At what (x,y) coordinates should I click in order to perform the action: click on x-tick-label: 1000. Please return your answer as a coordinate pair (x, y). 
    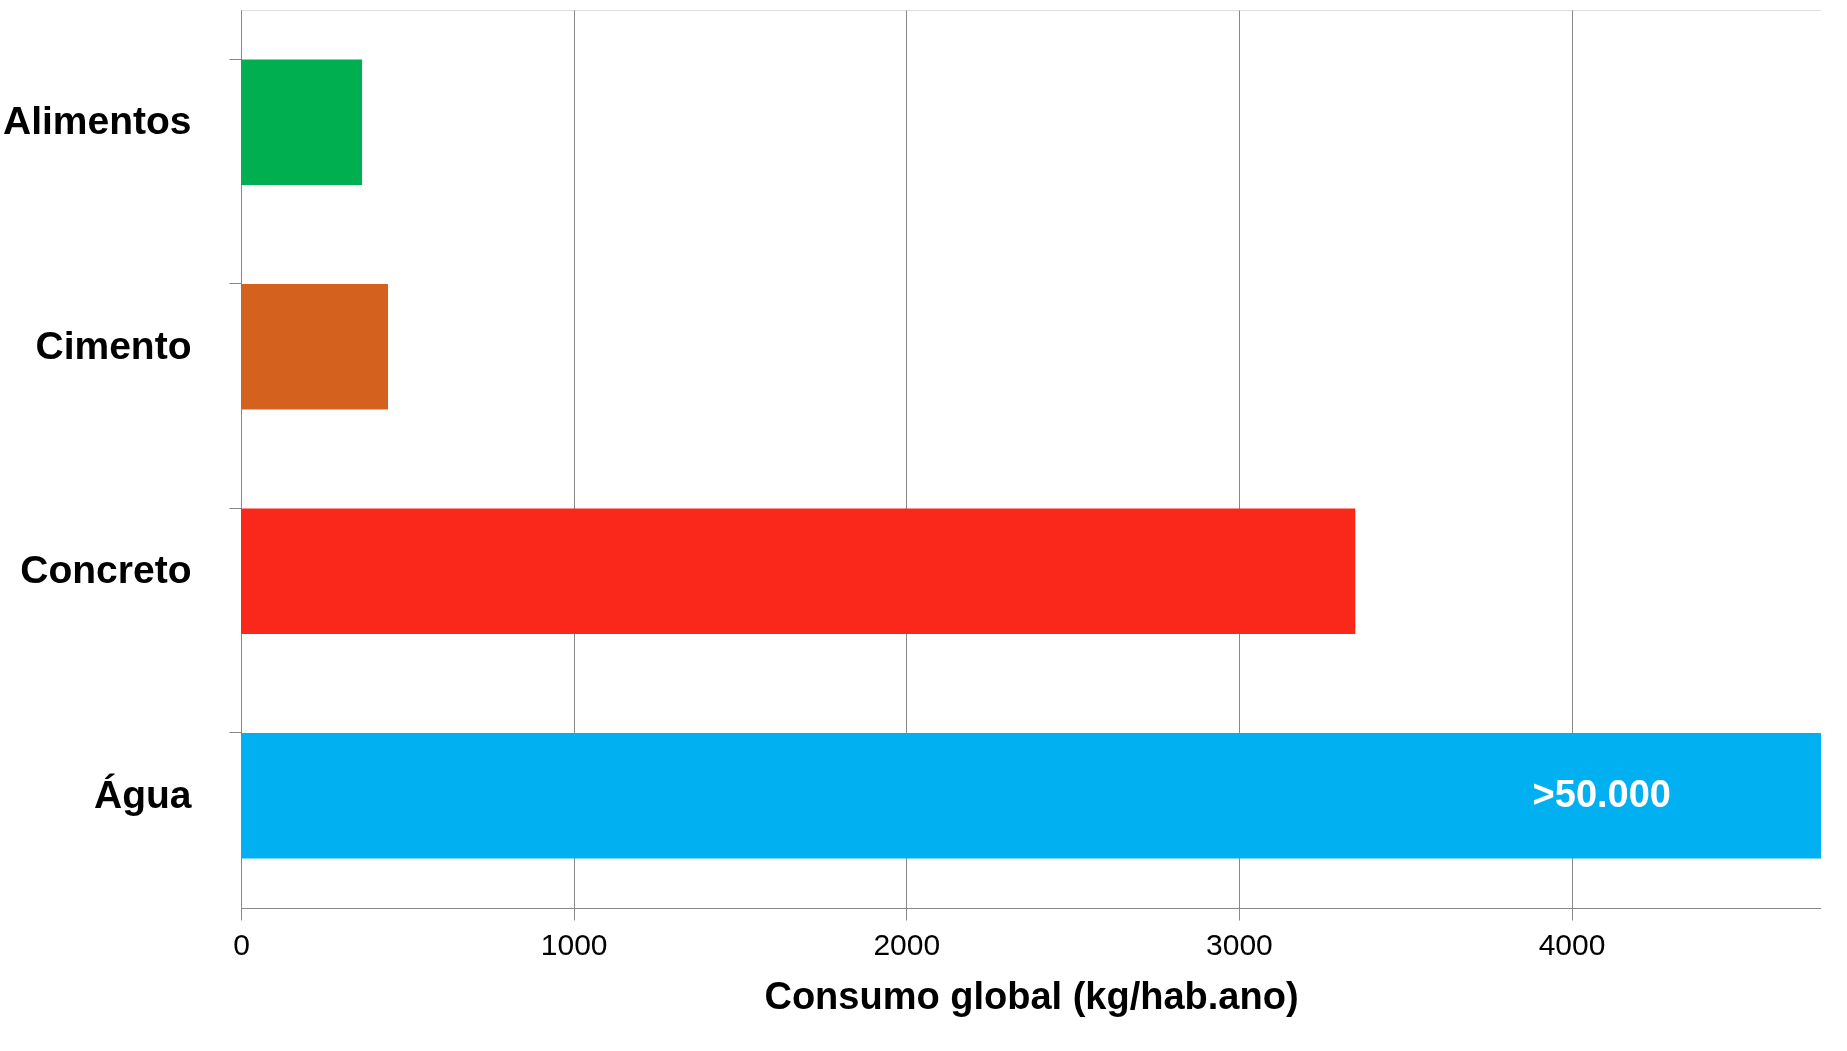
    Looking at the image, I should click on (574, 944).